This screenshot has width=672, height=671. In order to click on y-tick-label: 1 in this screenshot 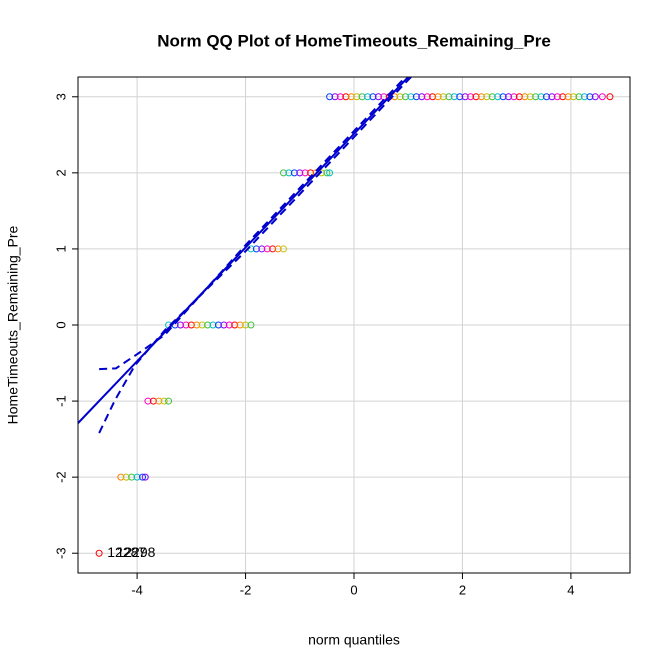, I will do `click(60, 248)`.